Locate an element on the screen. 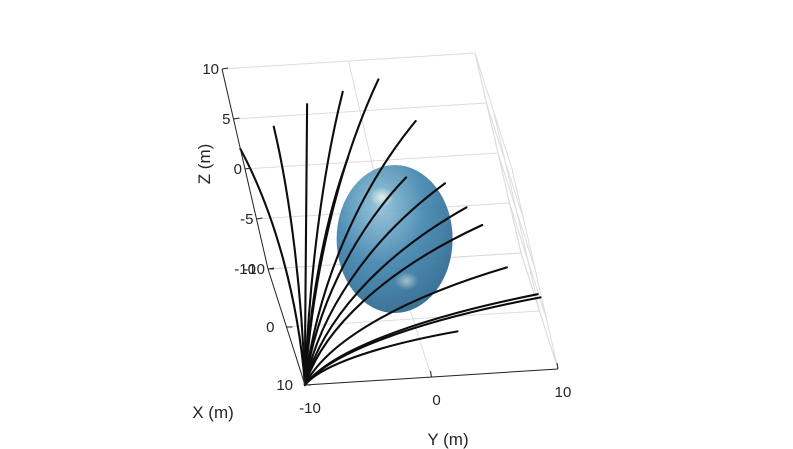 Image resolution: width=793 pixels, height=449 pixels. z-axis-label: Z (m) is located at coordinates (204, 164).